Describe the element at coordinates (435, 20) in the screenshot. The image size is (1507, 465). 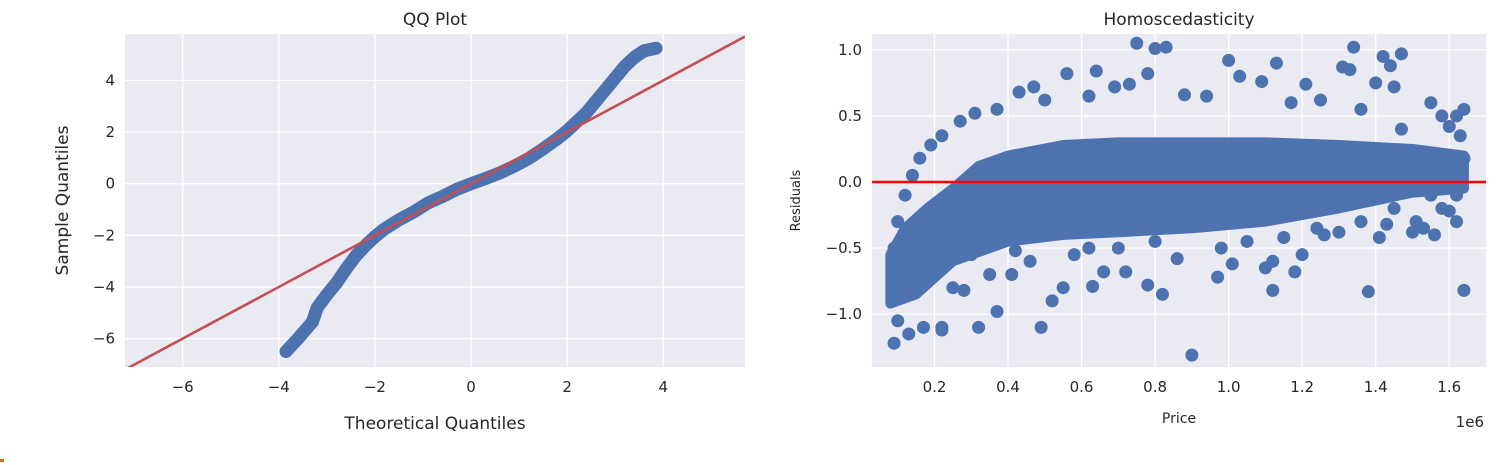
I see `chart-title: QQ Plot` at that location.